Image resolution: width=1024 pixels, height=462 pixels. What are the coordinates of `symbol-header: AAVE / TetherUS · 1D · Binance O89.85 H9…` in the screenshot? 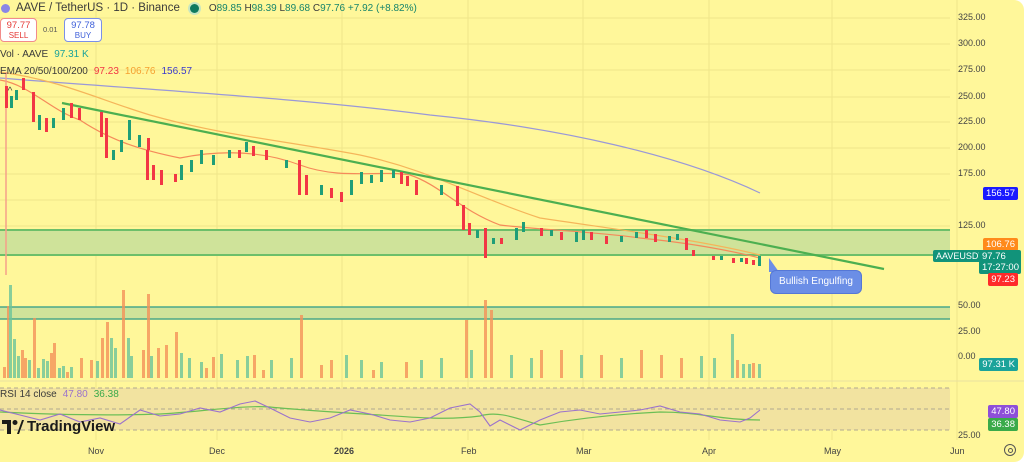 It's located at (208, 8).